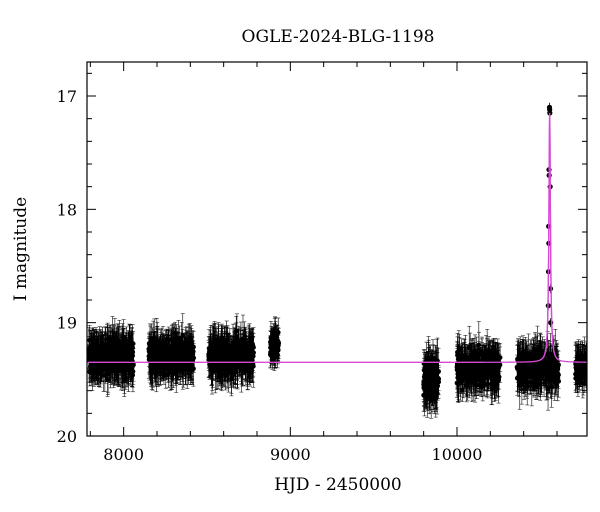 The height and width of the screenshot is (512, 600). What do you see at coordinates (338, 37) in the screenshot?
I see `chart-title: OGLE-2024-BLG-1198` at bounding box center [338, 37].